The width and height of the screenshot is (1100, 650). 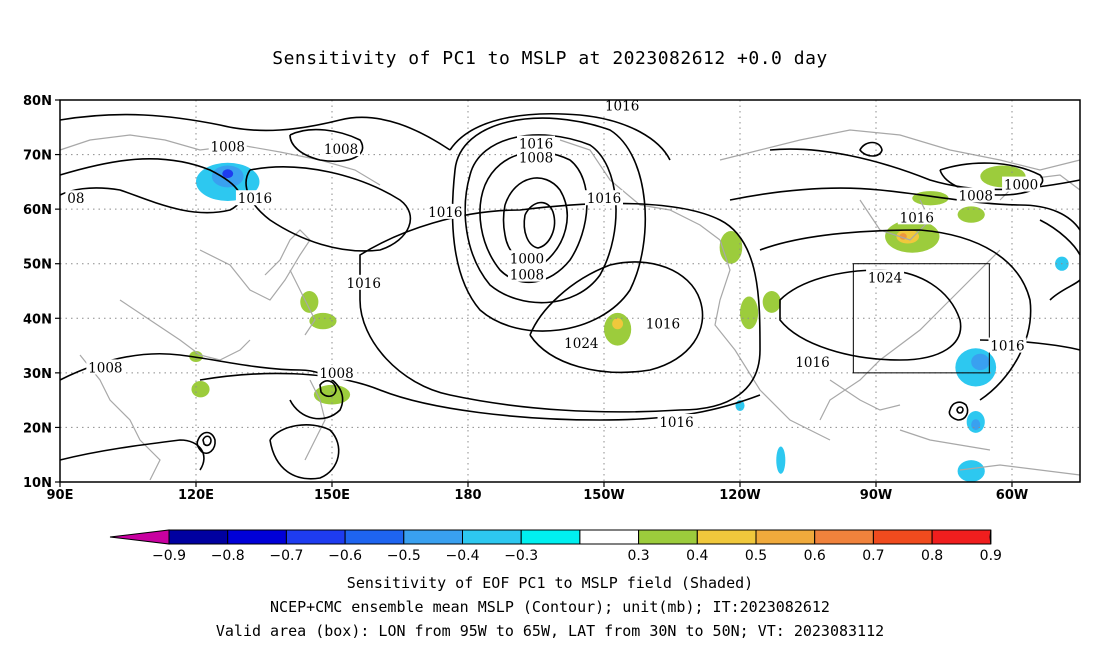 What do you see at coordinates (1012, 495) in the screenshot?
I see `lon-tick-label: 60W` at bounding box center [1012, 495].